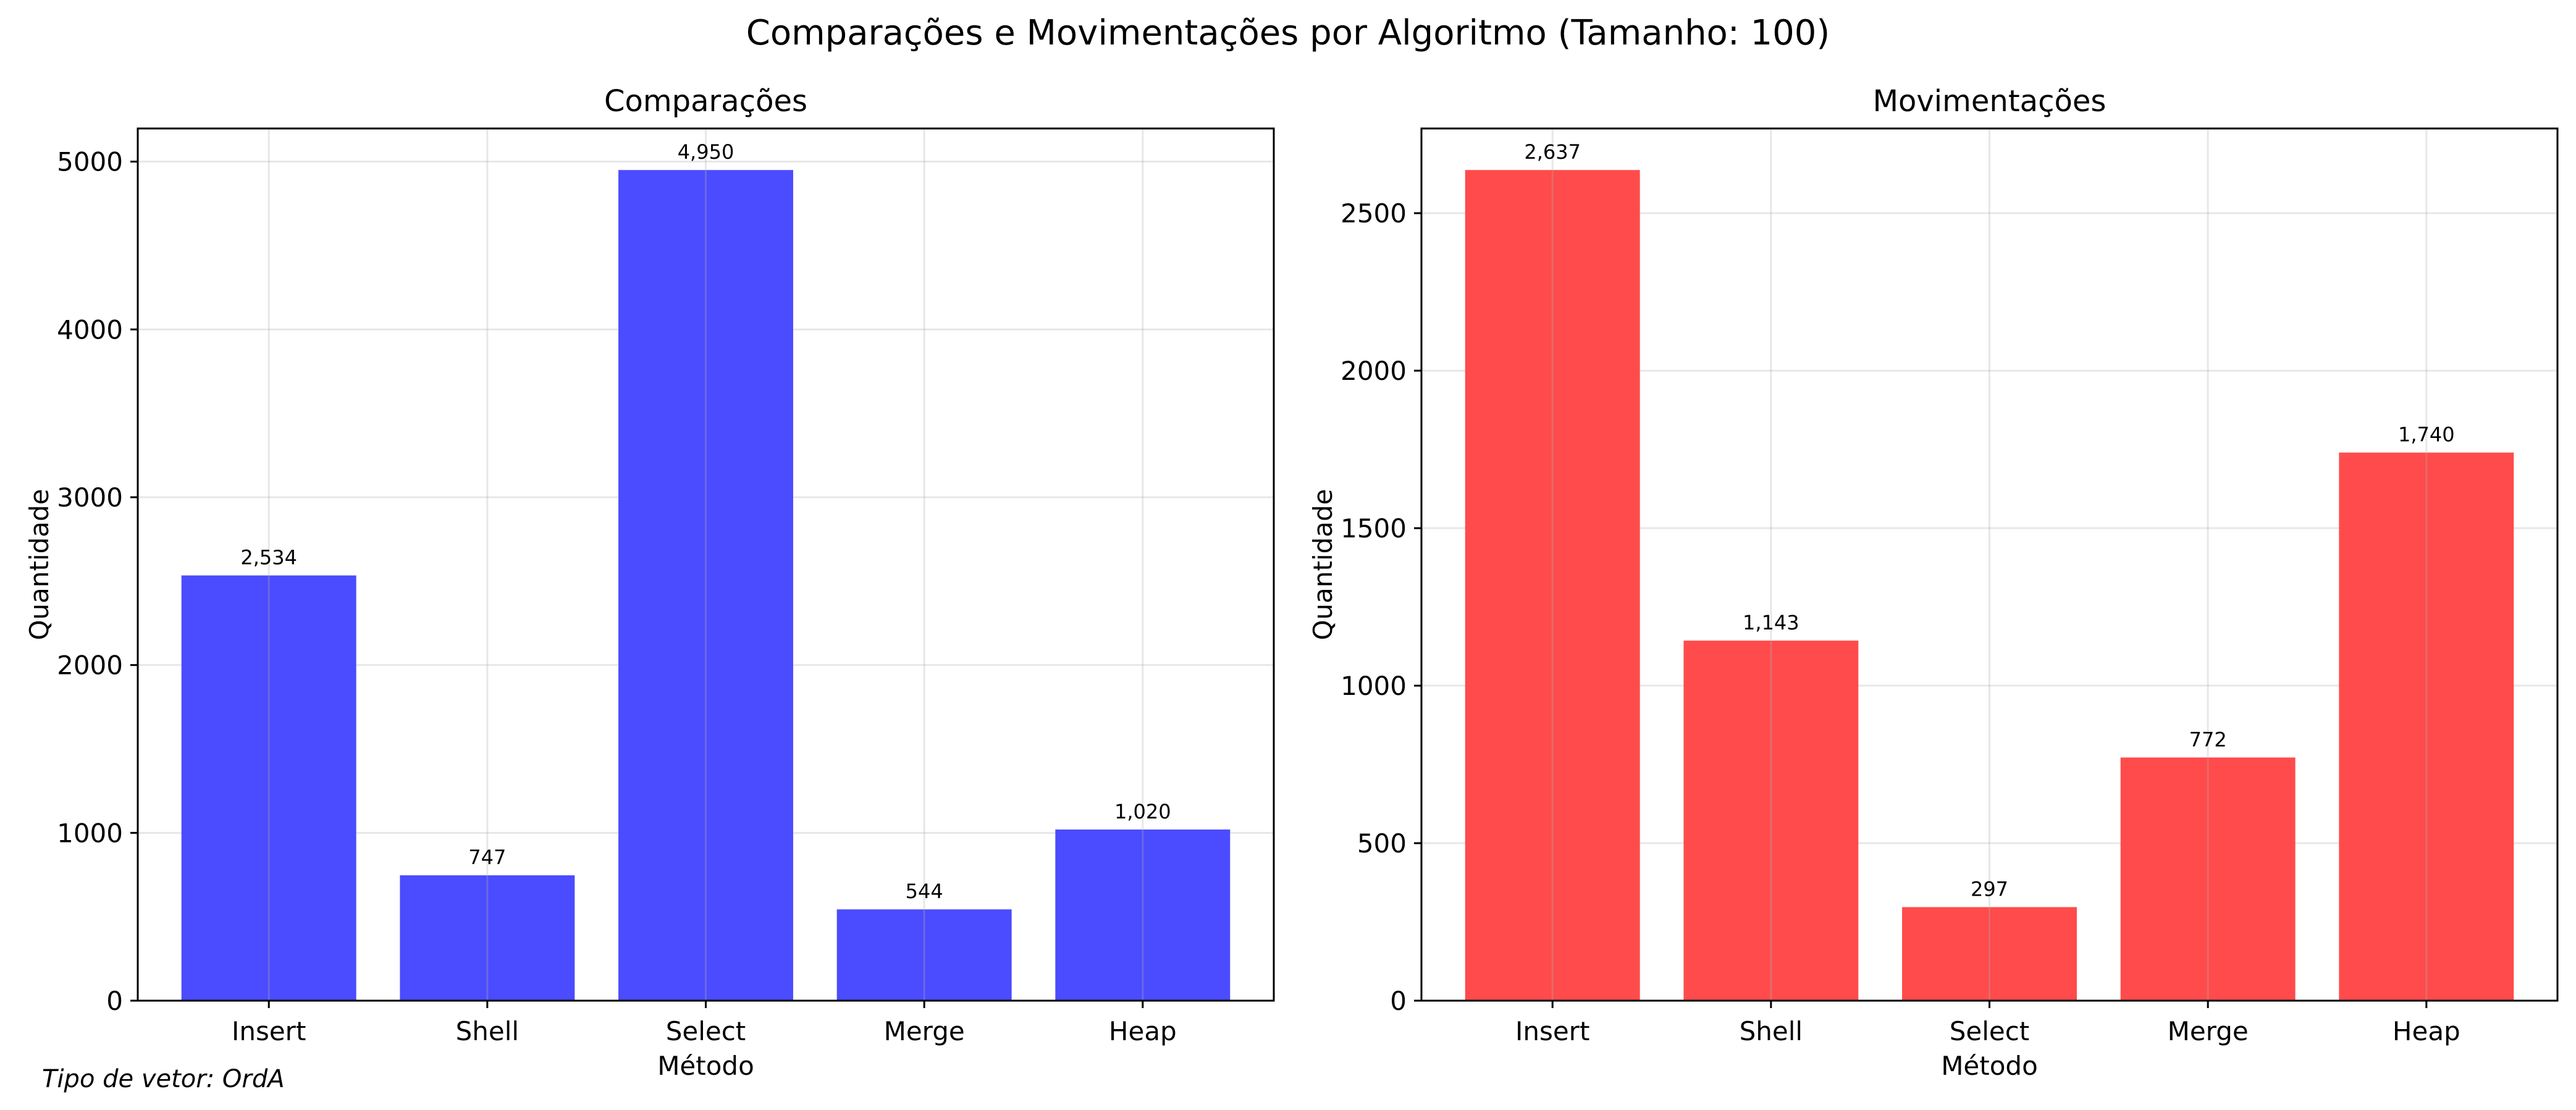 The image size is (2576, 1110). What do you see at coordinates (705, 585) in the screenshot?
I see `comparacoes-bar-select` at bounding box center [705, 585].